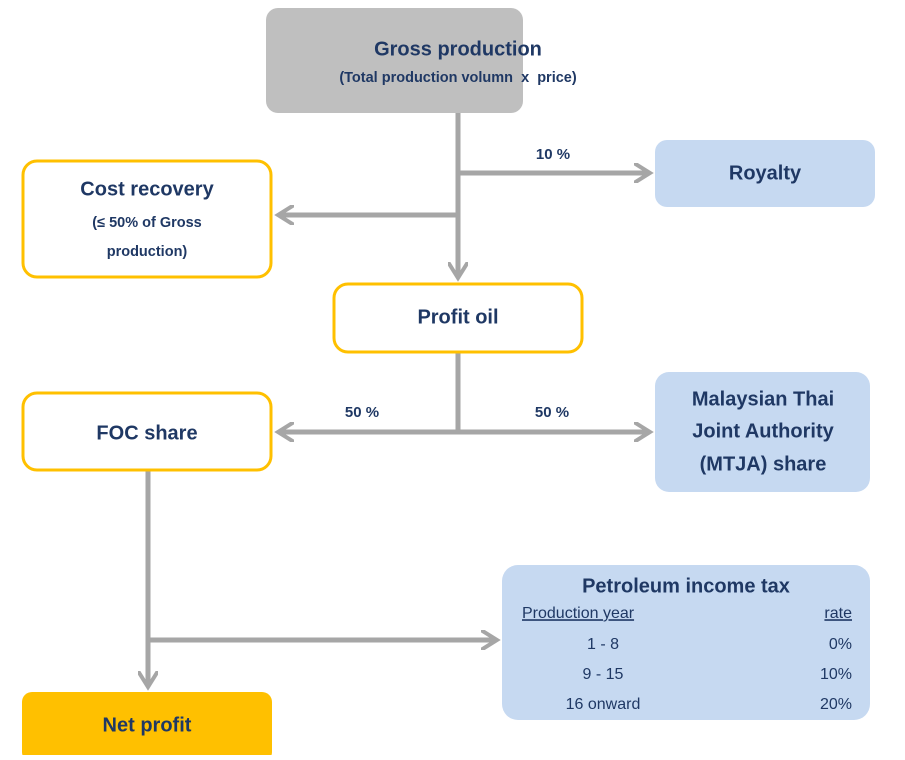 The image size is (905, 760). I want to click on gross-production-box, so click(394, 60).